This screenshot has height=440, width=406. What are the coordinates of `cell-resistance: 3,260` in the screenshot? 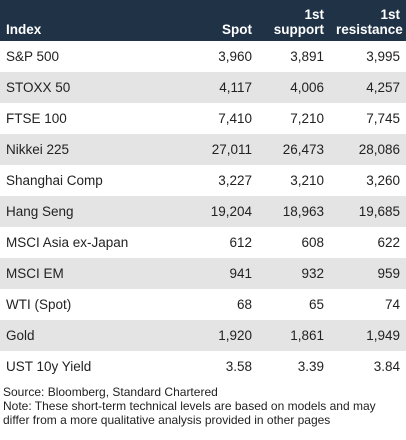 It's located at (383, 180).